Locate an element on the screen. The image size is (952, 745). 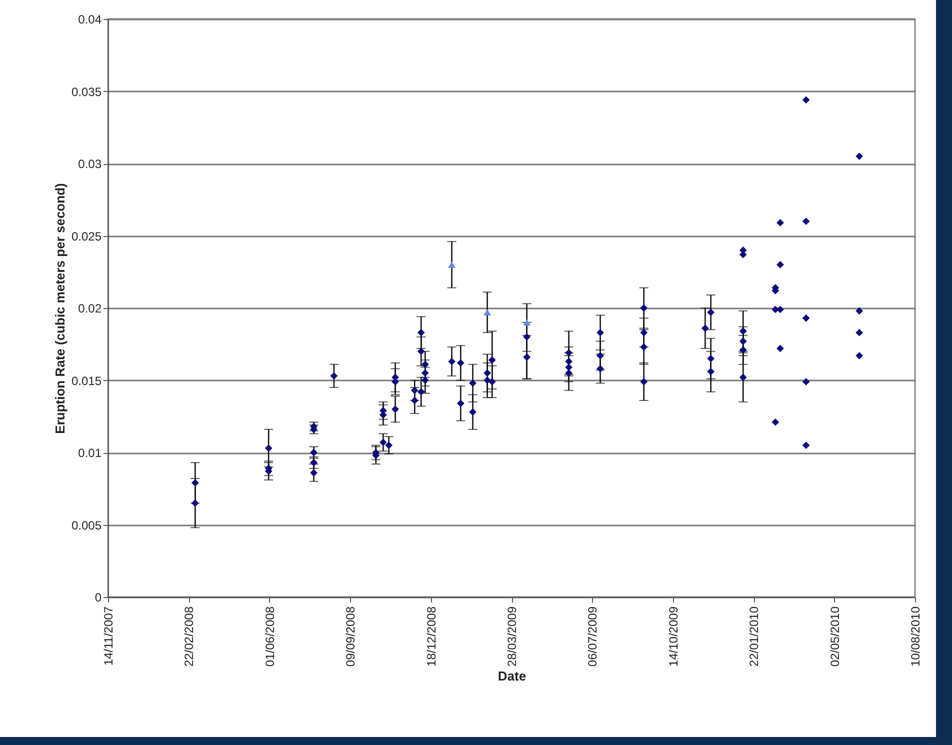
y-tick-label: 0.01 is located at coordinates (90, 453).